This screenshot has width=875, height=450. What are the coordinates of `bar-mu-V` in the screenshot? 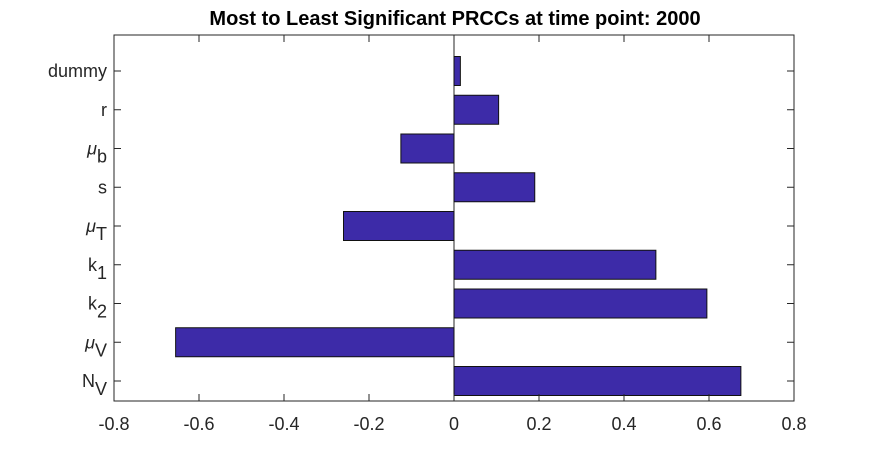 It's located at (315, 342).